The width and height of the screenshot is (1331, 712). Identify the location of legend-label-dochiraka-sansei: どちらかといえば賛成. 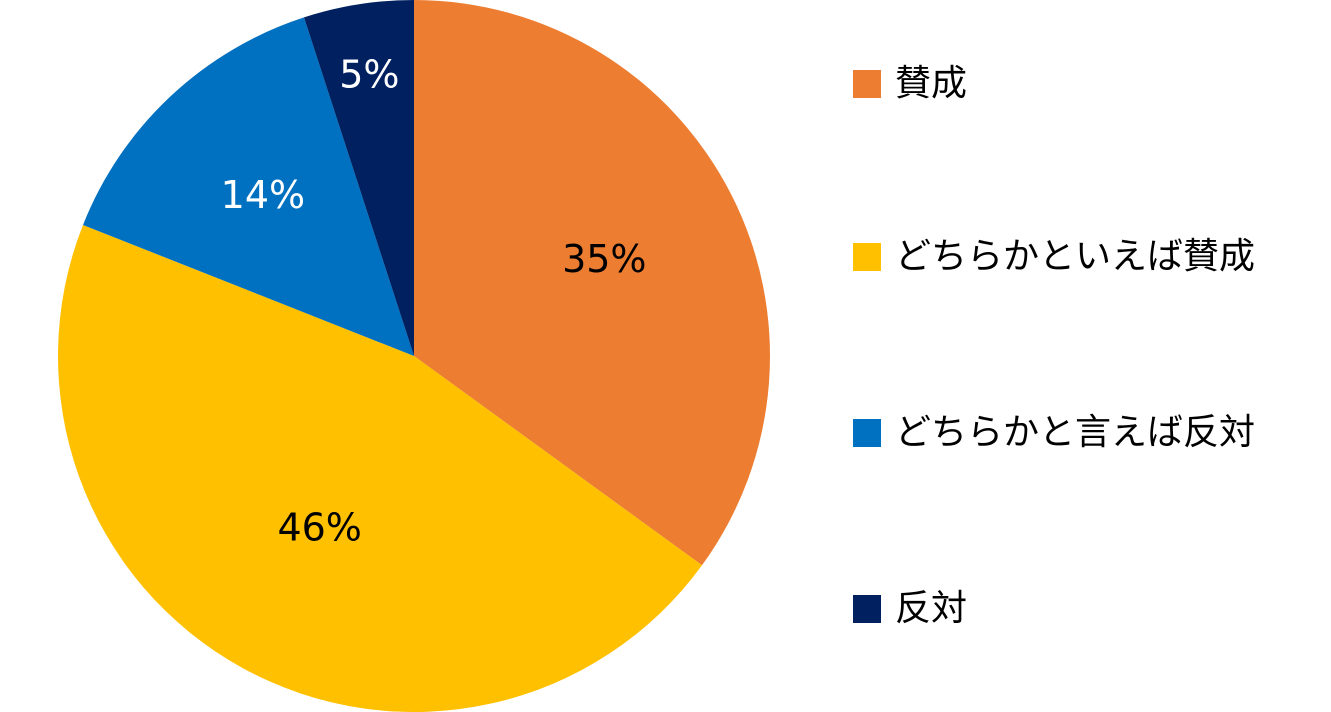
(1075, 256).